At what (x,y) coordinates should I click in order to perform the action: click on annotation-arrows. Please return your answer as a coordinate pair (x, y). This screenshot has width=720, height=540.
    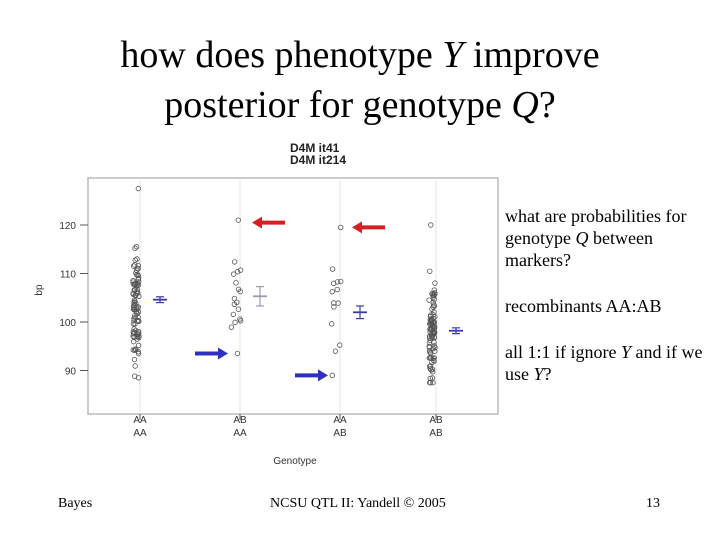
    Looking at the image, I should click on (290, 299).